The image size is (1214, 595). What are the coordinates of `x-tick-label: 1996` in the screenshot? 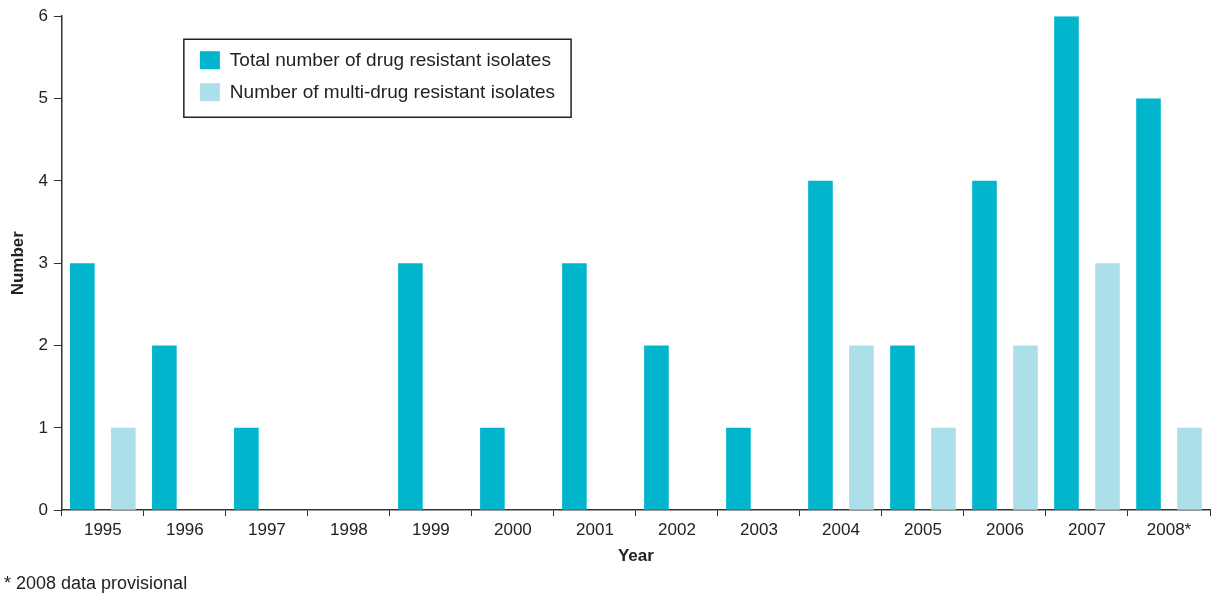 It's located at (184, 530).